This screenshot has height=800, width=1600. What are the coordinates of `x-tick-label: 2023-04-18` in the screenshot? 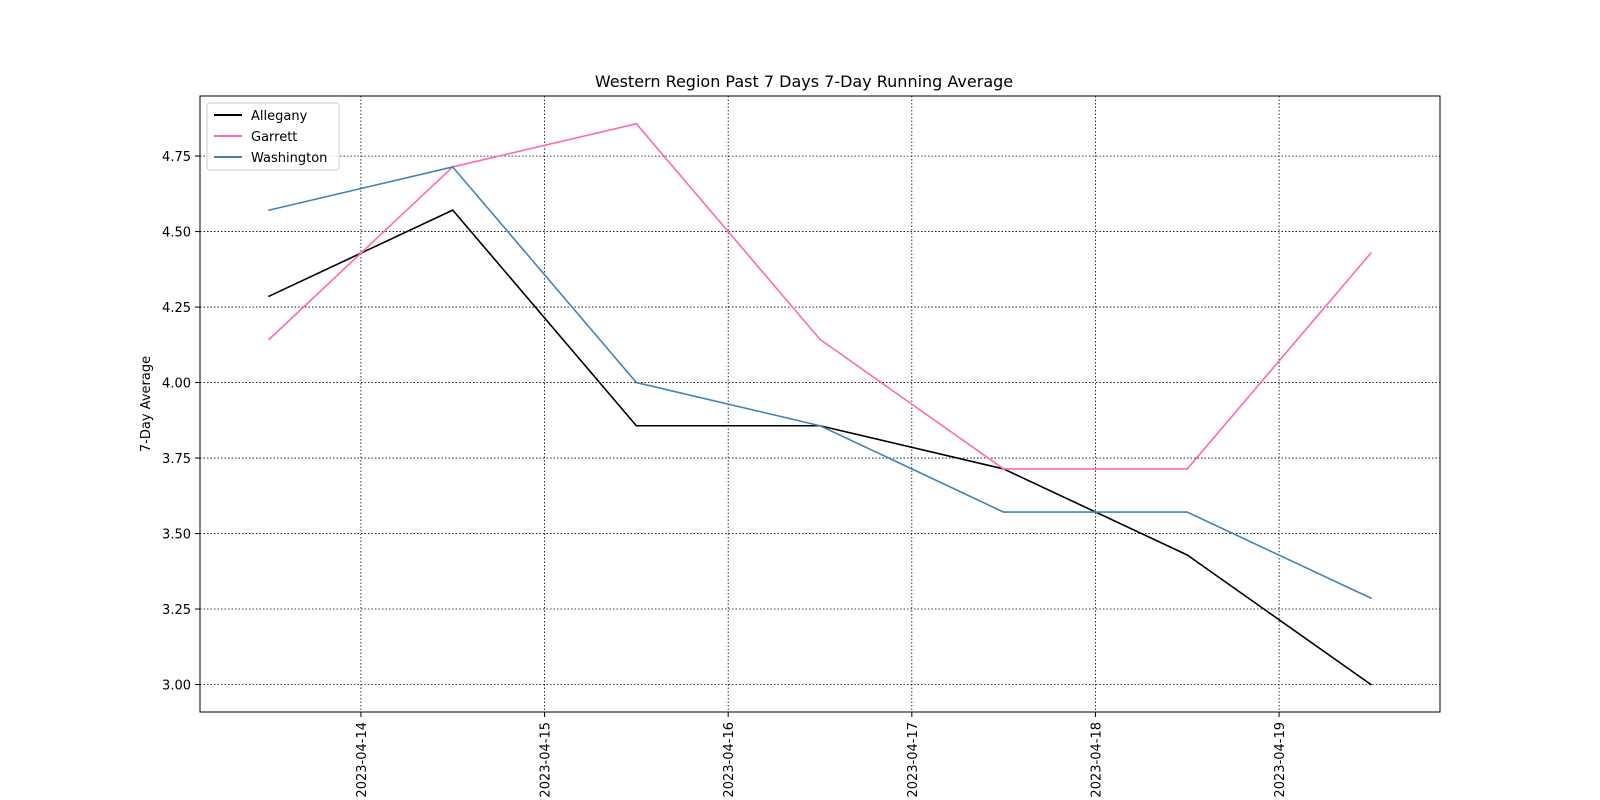 It's located at (1096, 760).